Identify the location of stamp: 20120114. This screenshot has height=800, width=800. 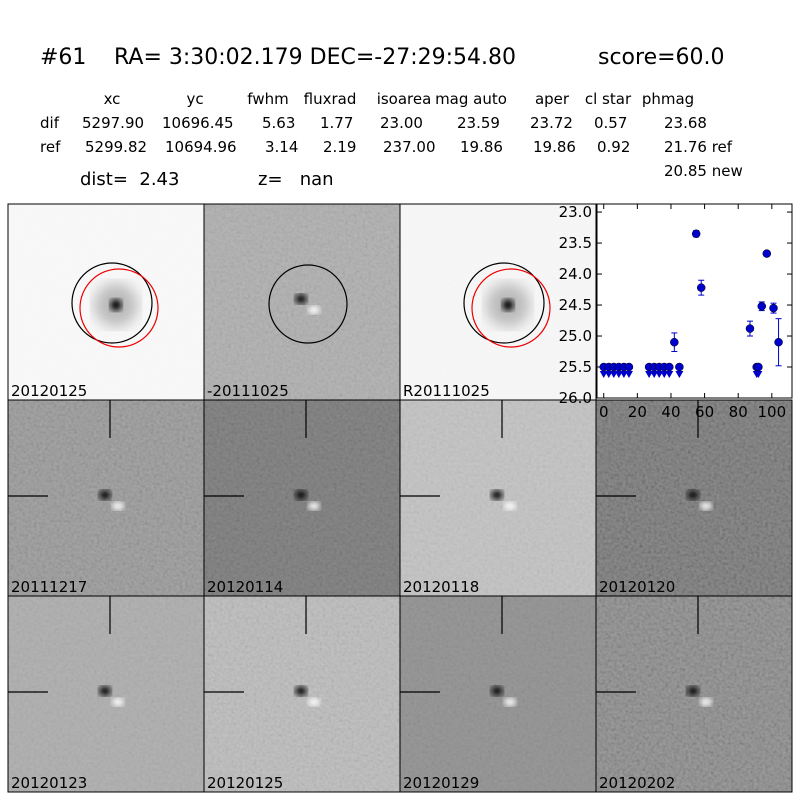
(302, 498).